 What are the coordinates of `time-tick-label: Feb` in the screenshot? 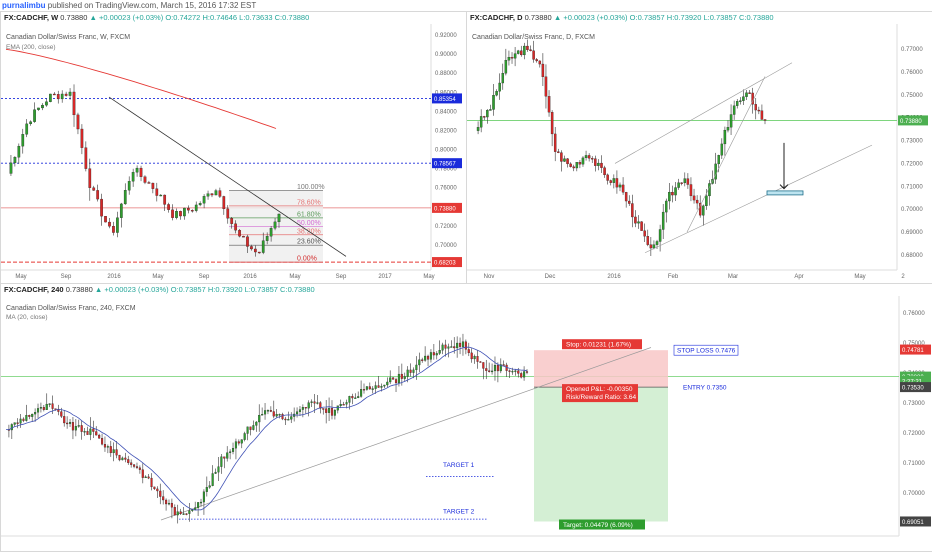 It's located at (673, 277).